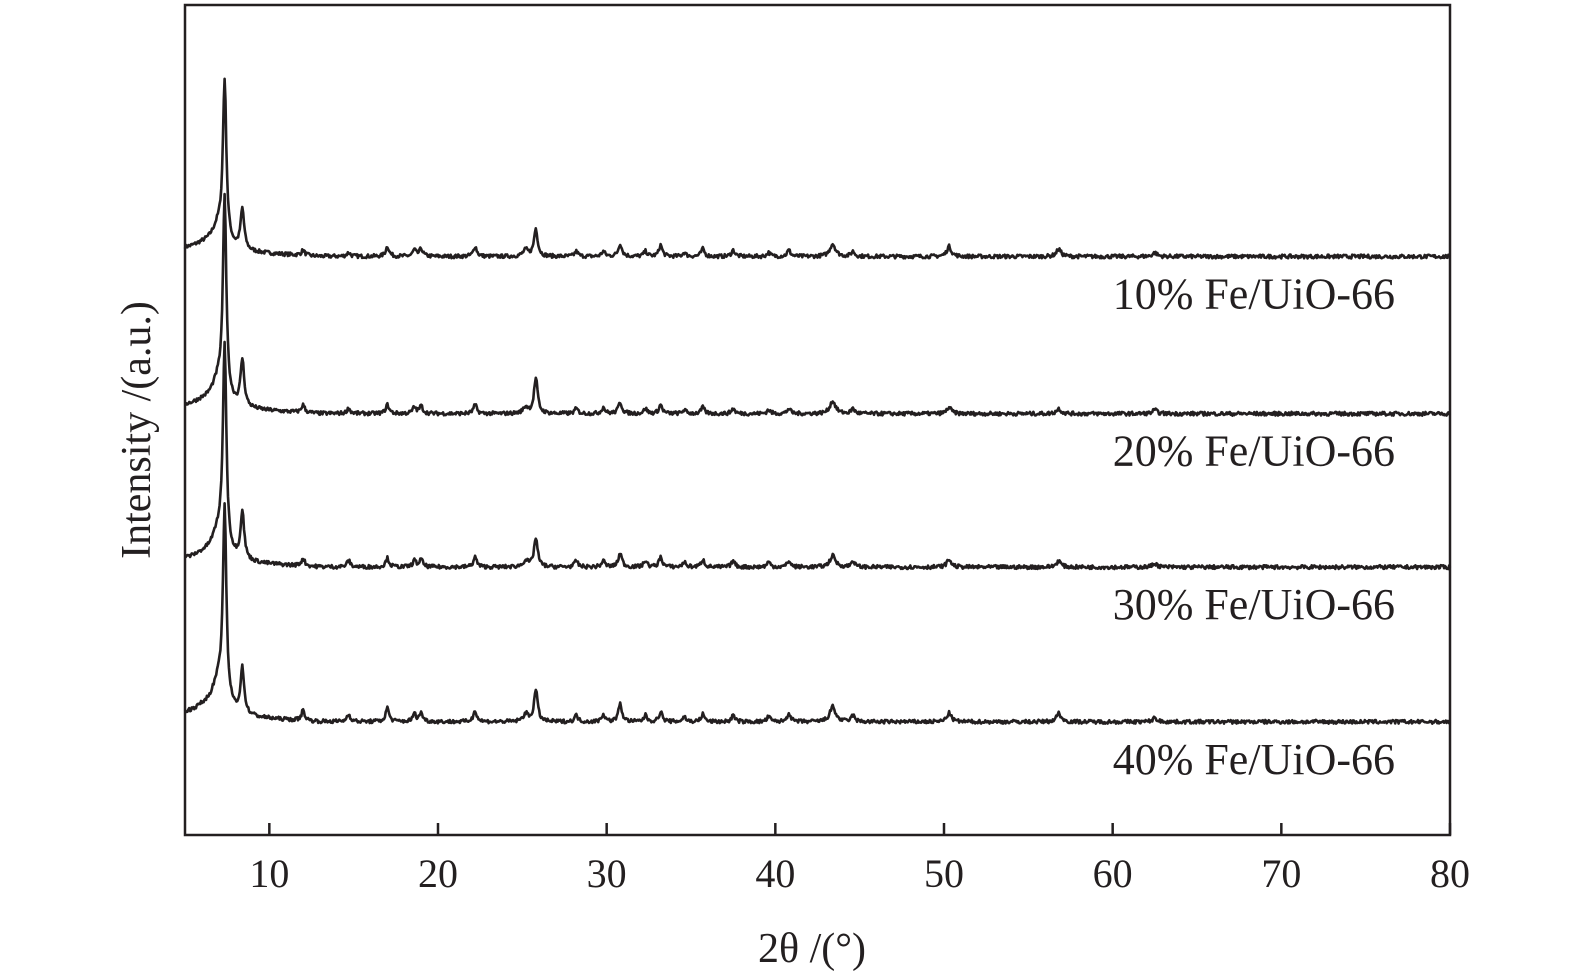 This screenshot has height=978, width=1575. I want to click on x-tick-label: 50, so click(944, 873).